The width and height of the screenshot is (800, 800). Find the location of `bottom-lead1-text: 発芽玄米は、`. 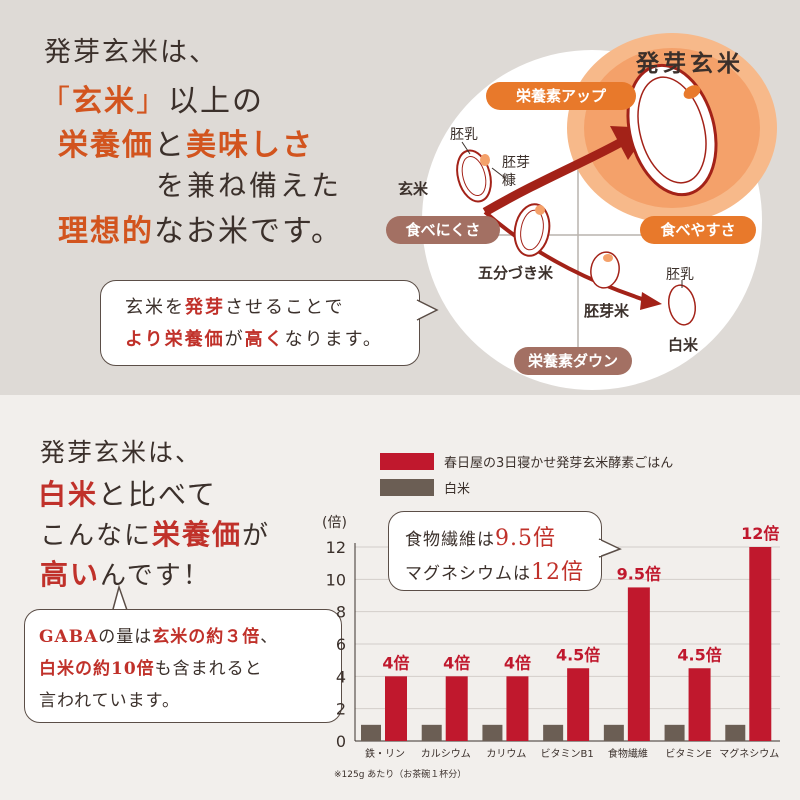

bottom-lead1-text: 発芽玄米は、 is located at coordinates (121, 452).